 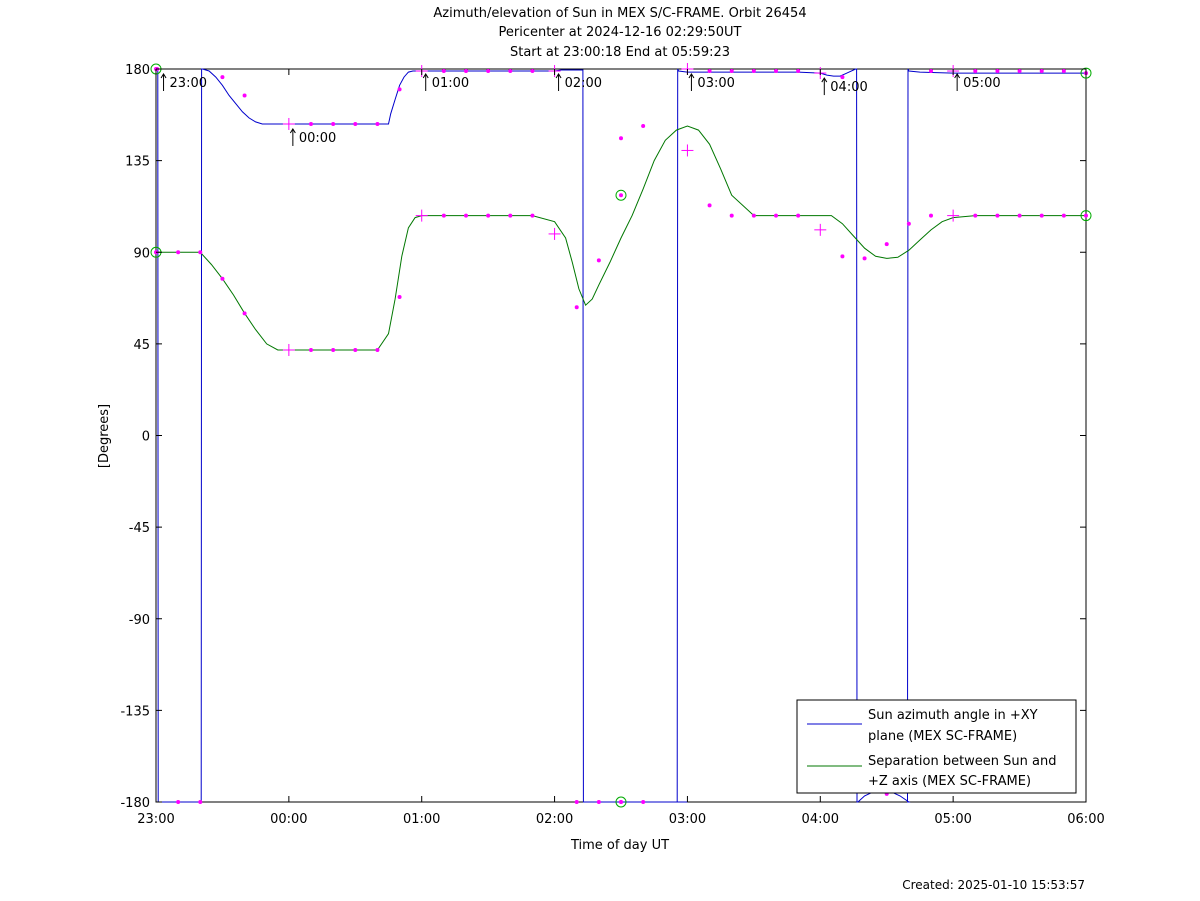 What do you see at coordinates (135, 711) in the screenshot?
I see `y-tick-label-7: -135` at bounding box center [135, 711].